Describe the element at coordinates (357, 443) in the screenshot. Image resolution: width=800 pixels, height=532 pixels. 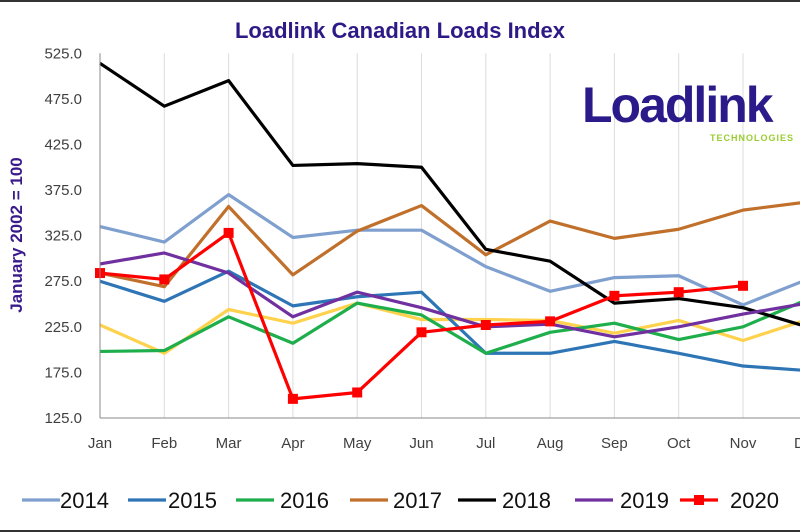
I see `x-tick-label: May` at that location.